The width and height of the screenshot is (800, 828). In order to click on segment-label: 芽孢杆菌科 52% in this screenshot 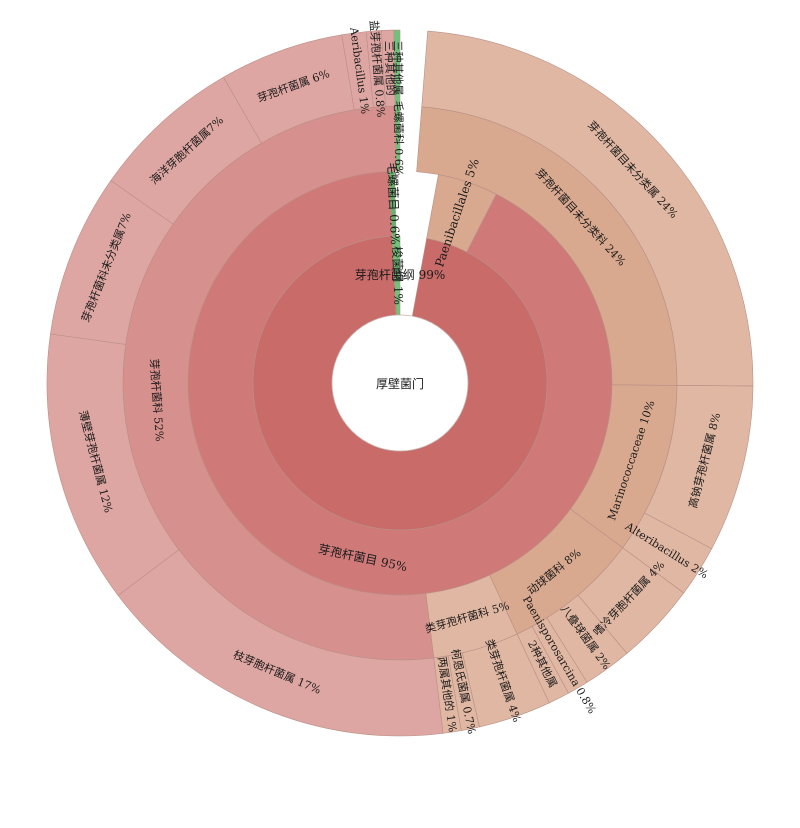, I will do `click(157, 400)`.